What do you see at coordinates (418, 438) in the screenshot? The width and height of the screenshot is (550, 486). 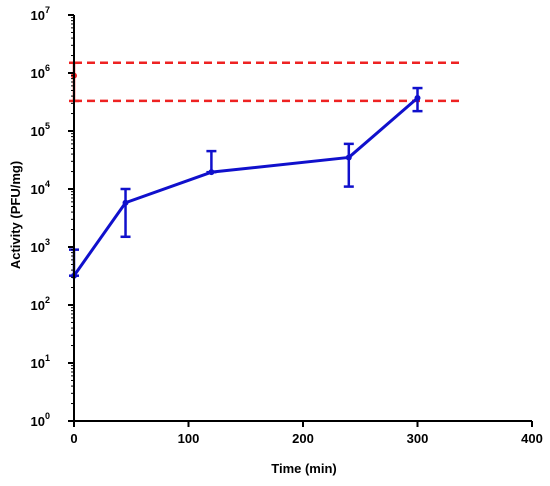 I see `x-tick-label: 300` at bounding box center [418, 438].